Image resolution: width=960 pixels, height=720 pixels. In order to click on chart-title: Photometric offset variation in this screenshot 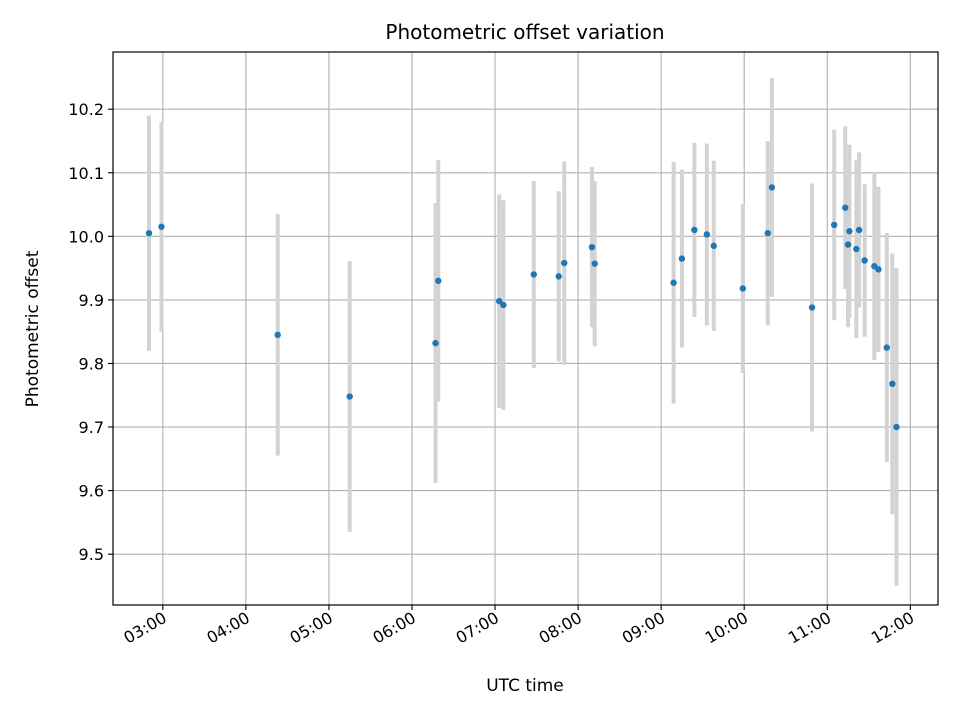, I will do `click(524, 32)`.